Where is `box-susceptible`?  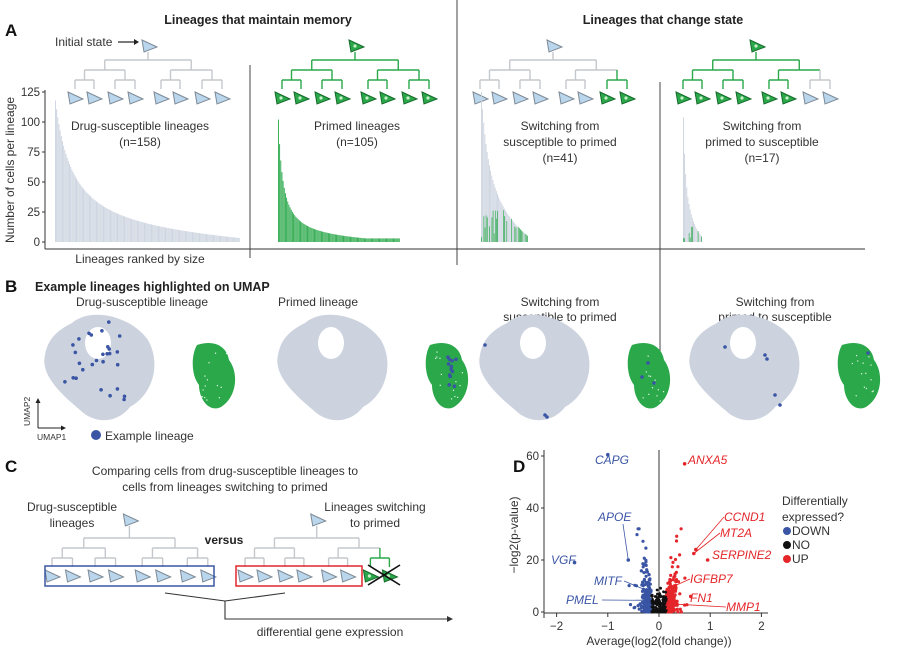 box-susceptible is located at coordinates (129, 576).